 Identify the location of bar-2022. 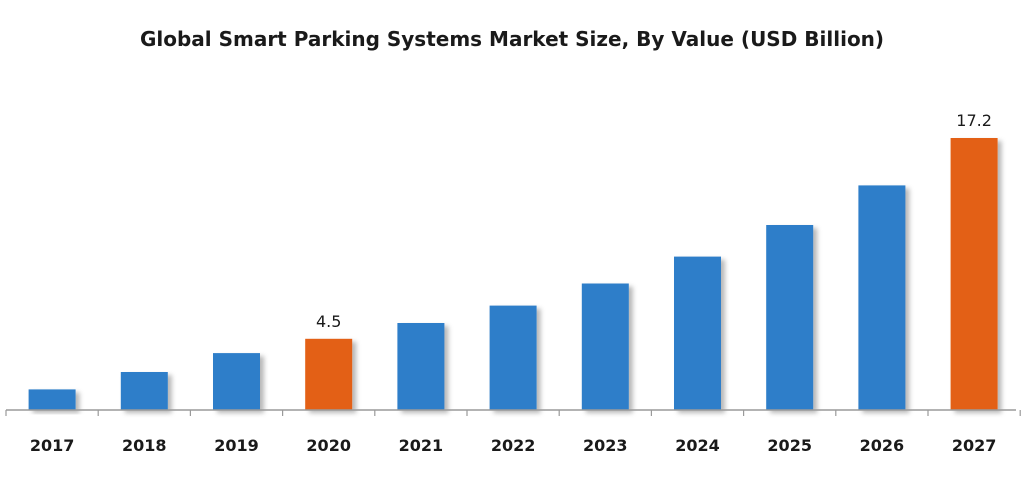
(513, 357).